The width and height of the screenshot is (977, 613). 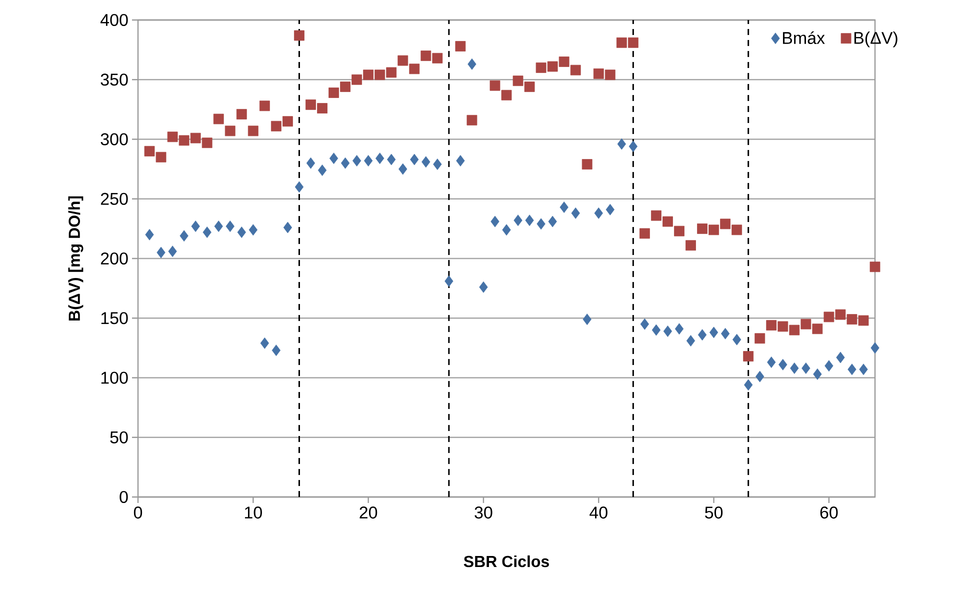 What do you see at coordinates (114, 318) in the screenshot?
I see `y-tick-label: 150` at bounding box center [114, 318].